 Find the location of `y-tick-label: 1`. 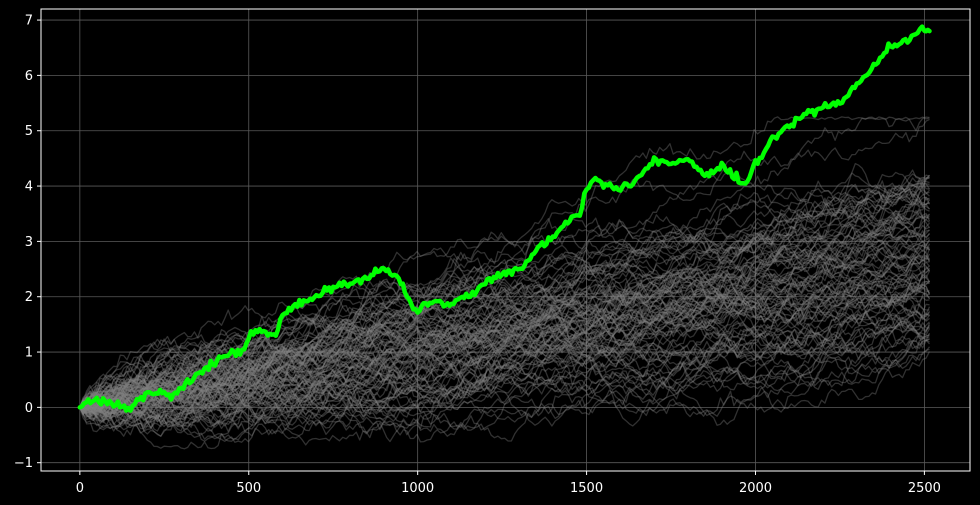

y-tick-label: 1 is located at coordinates (29, 353).